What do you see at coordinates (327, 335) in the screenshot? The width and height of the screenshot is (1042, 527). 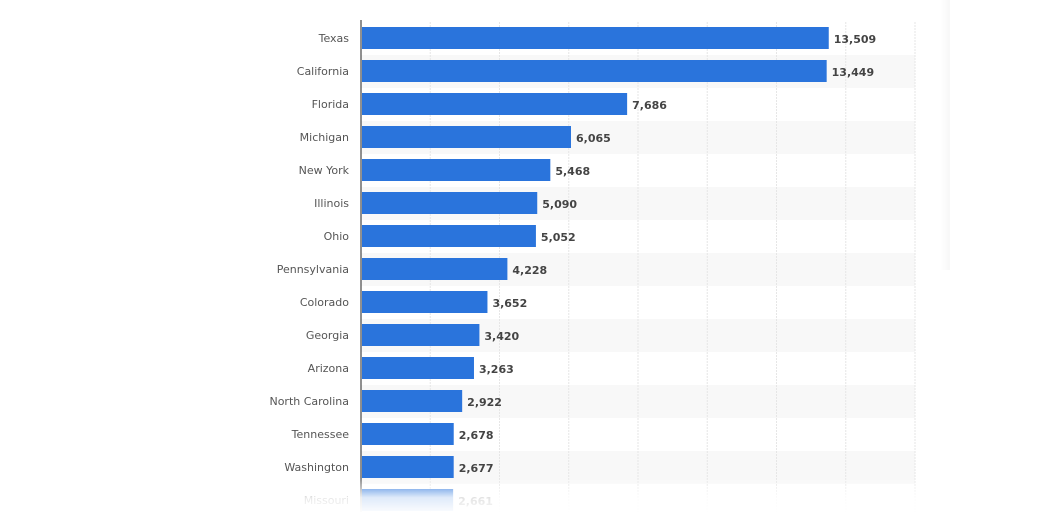 I see `category-label: Georgia` at bounding box center [327, 335].